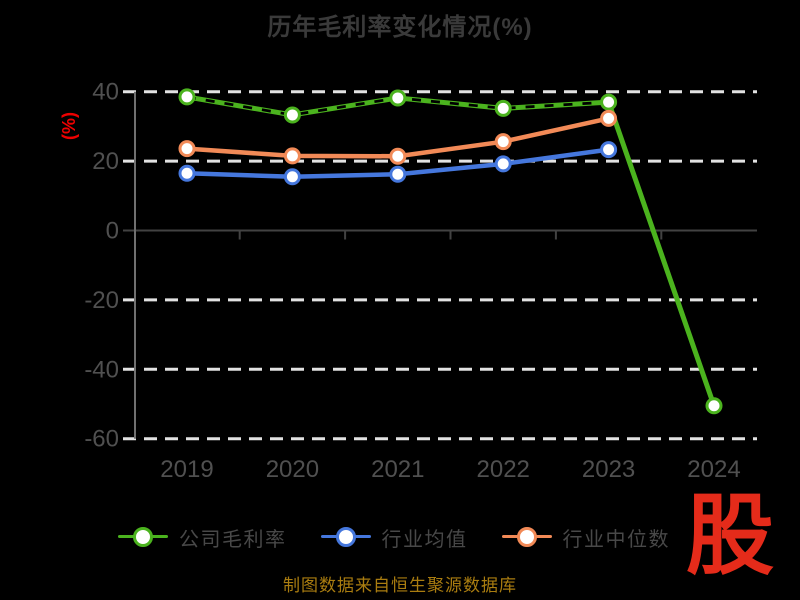  Describe the element at coordinates (101, 439) in the screenshot. I see `y-tick-label: -60` at that location.